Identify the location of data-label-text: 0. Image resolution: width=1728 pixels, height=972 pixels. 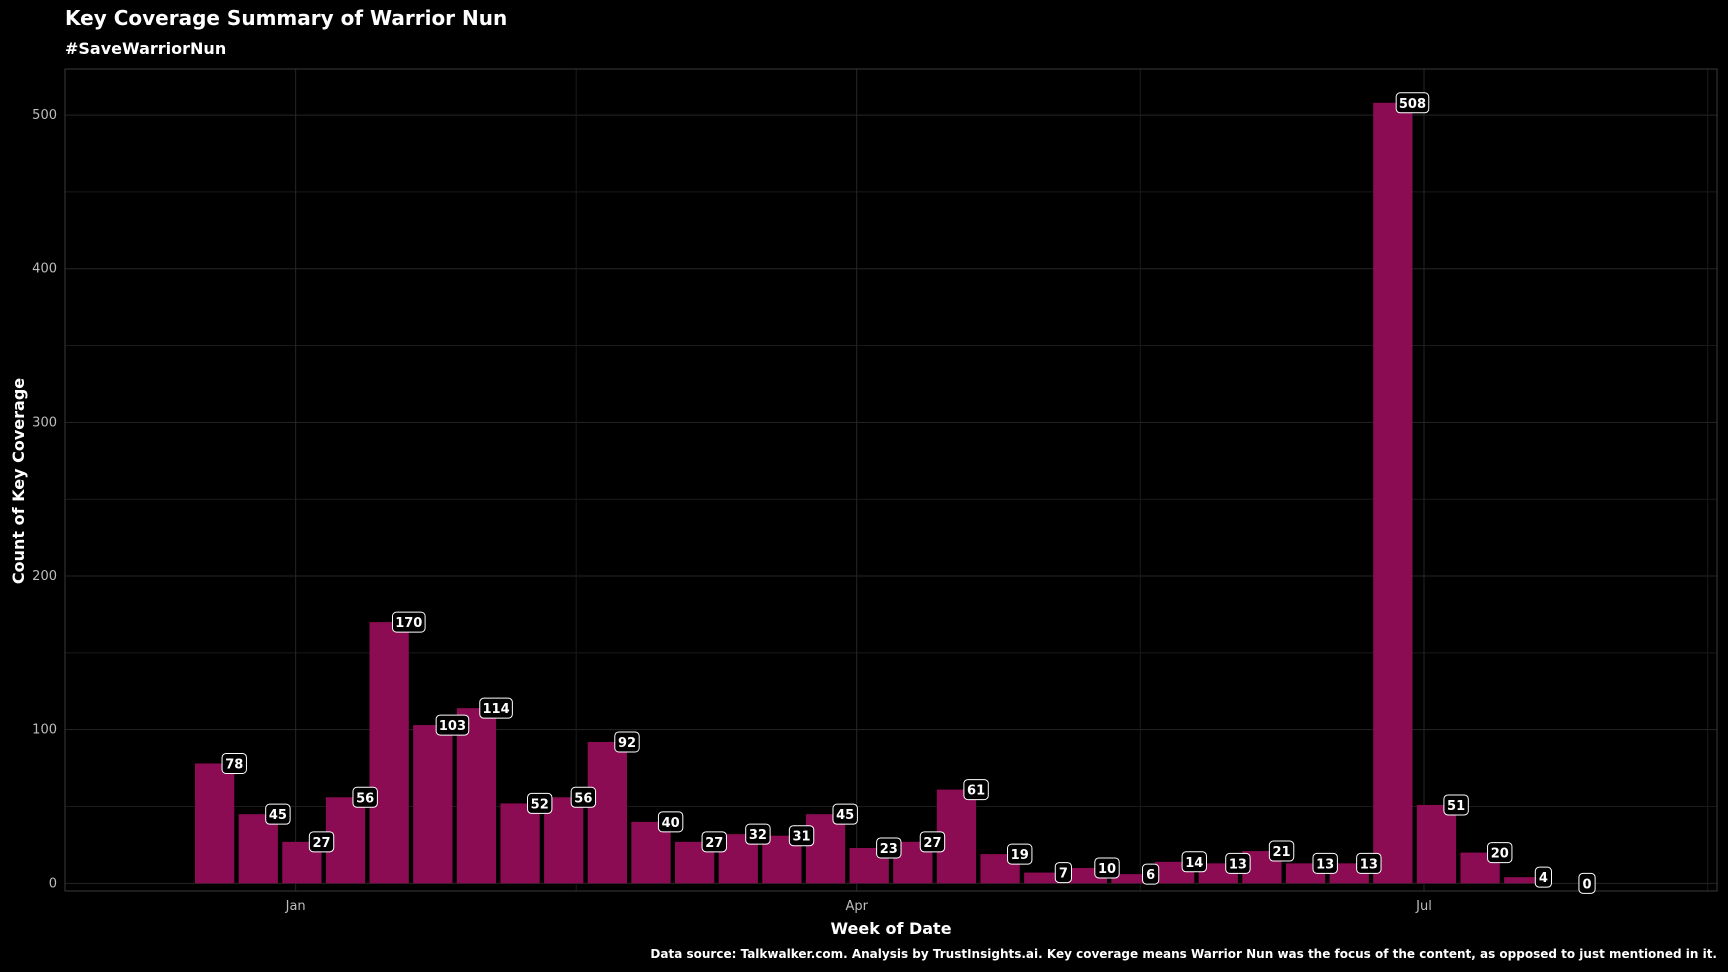
(1586, 884).